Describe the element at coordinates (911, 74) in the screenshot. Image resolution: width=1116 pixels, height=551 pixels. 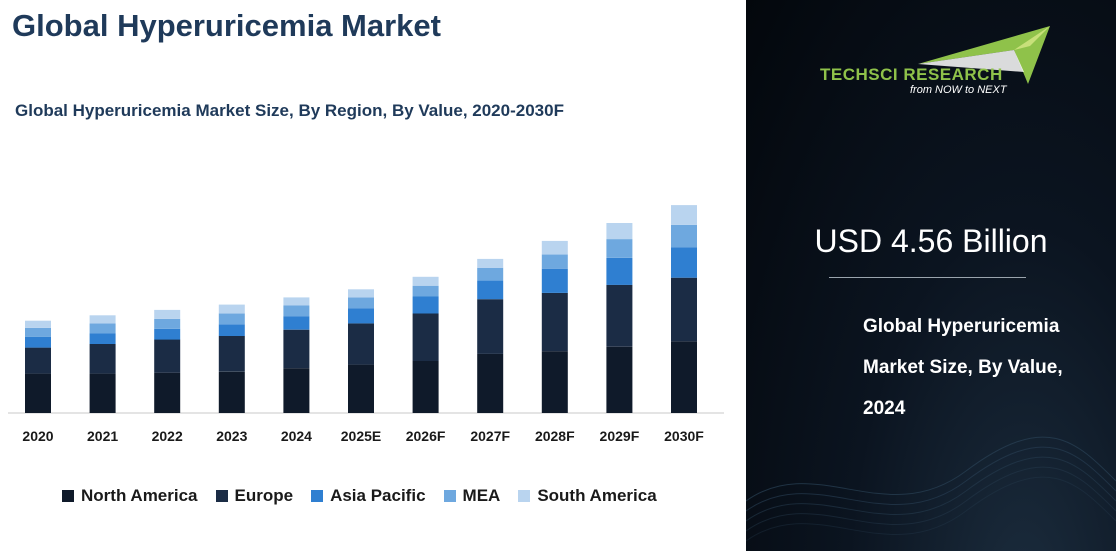
I see `logo-text: TECHSCI RESEARCH` at that location.